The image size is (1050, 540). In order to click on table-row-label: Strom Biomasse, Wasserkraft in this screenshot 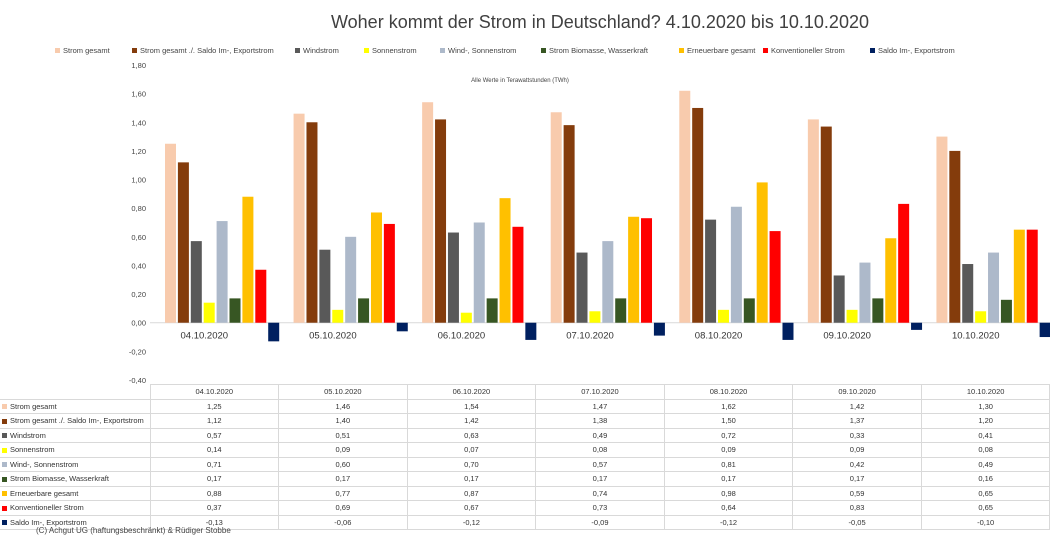, I will do `click(75, 479)`.